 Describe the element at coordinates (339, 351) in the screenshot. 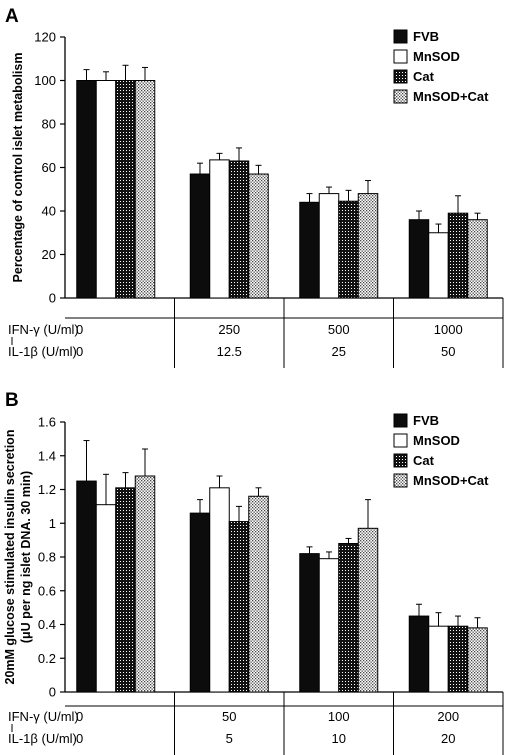

I see `il-dose-label: 25` at that location.